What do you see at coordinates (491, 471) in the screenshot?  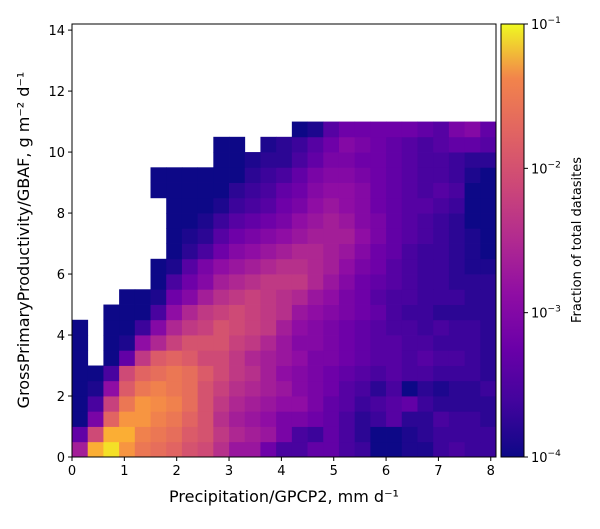 I see `x-tick-label: 8` at bounding box center [491, 471].